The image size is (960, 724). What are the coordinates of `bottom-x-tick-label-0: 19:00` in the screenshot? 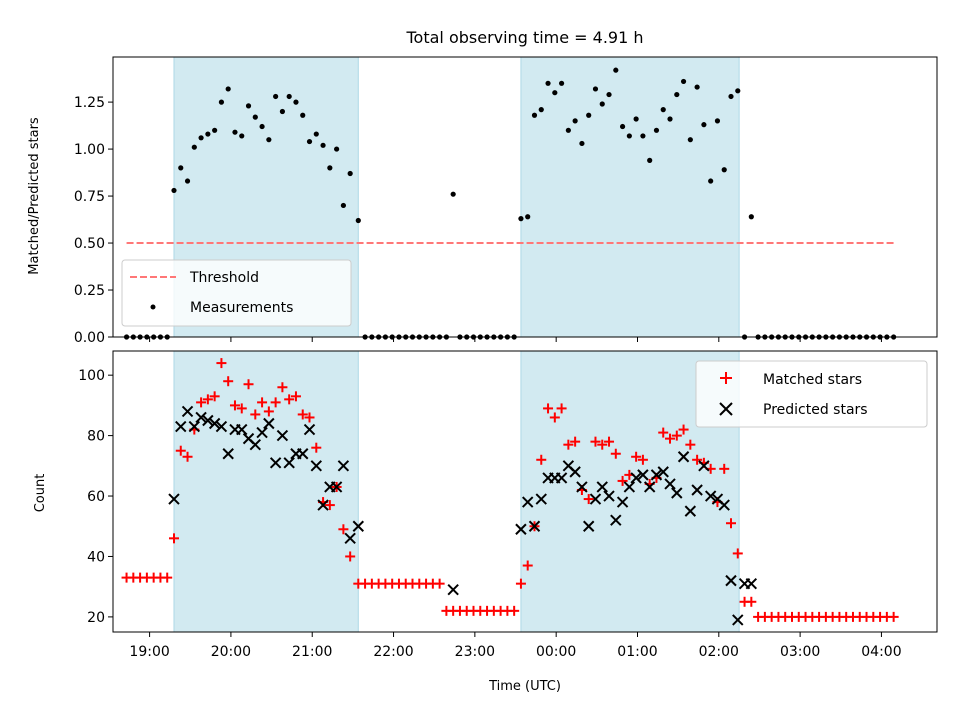 It's located at (149, 652).